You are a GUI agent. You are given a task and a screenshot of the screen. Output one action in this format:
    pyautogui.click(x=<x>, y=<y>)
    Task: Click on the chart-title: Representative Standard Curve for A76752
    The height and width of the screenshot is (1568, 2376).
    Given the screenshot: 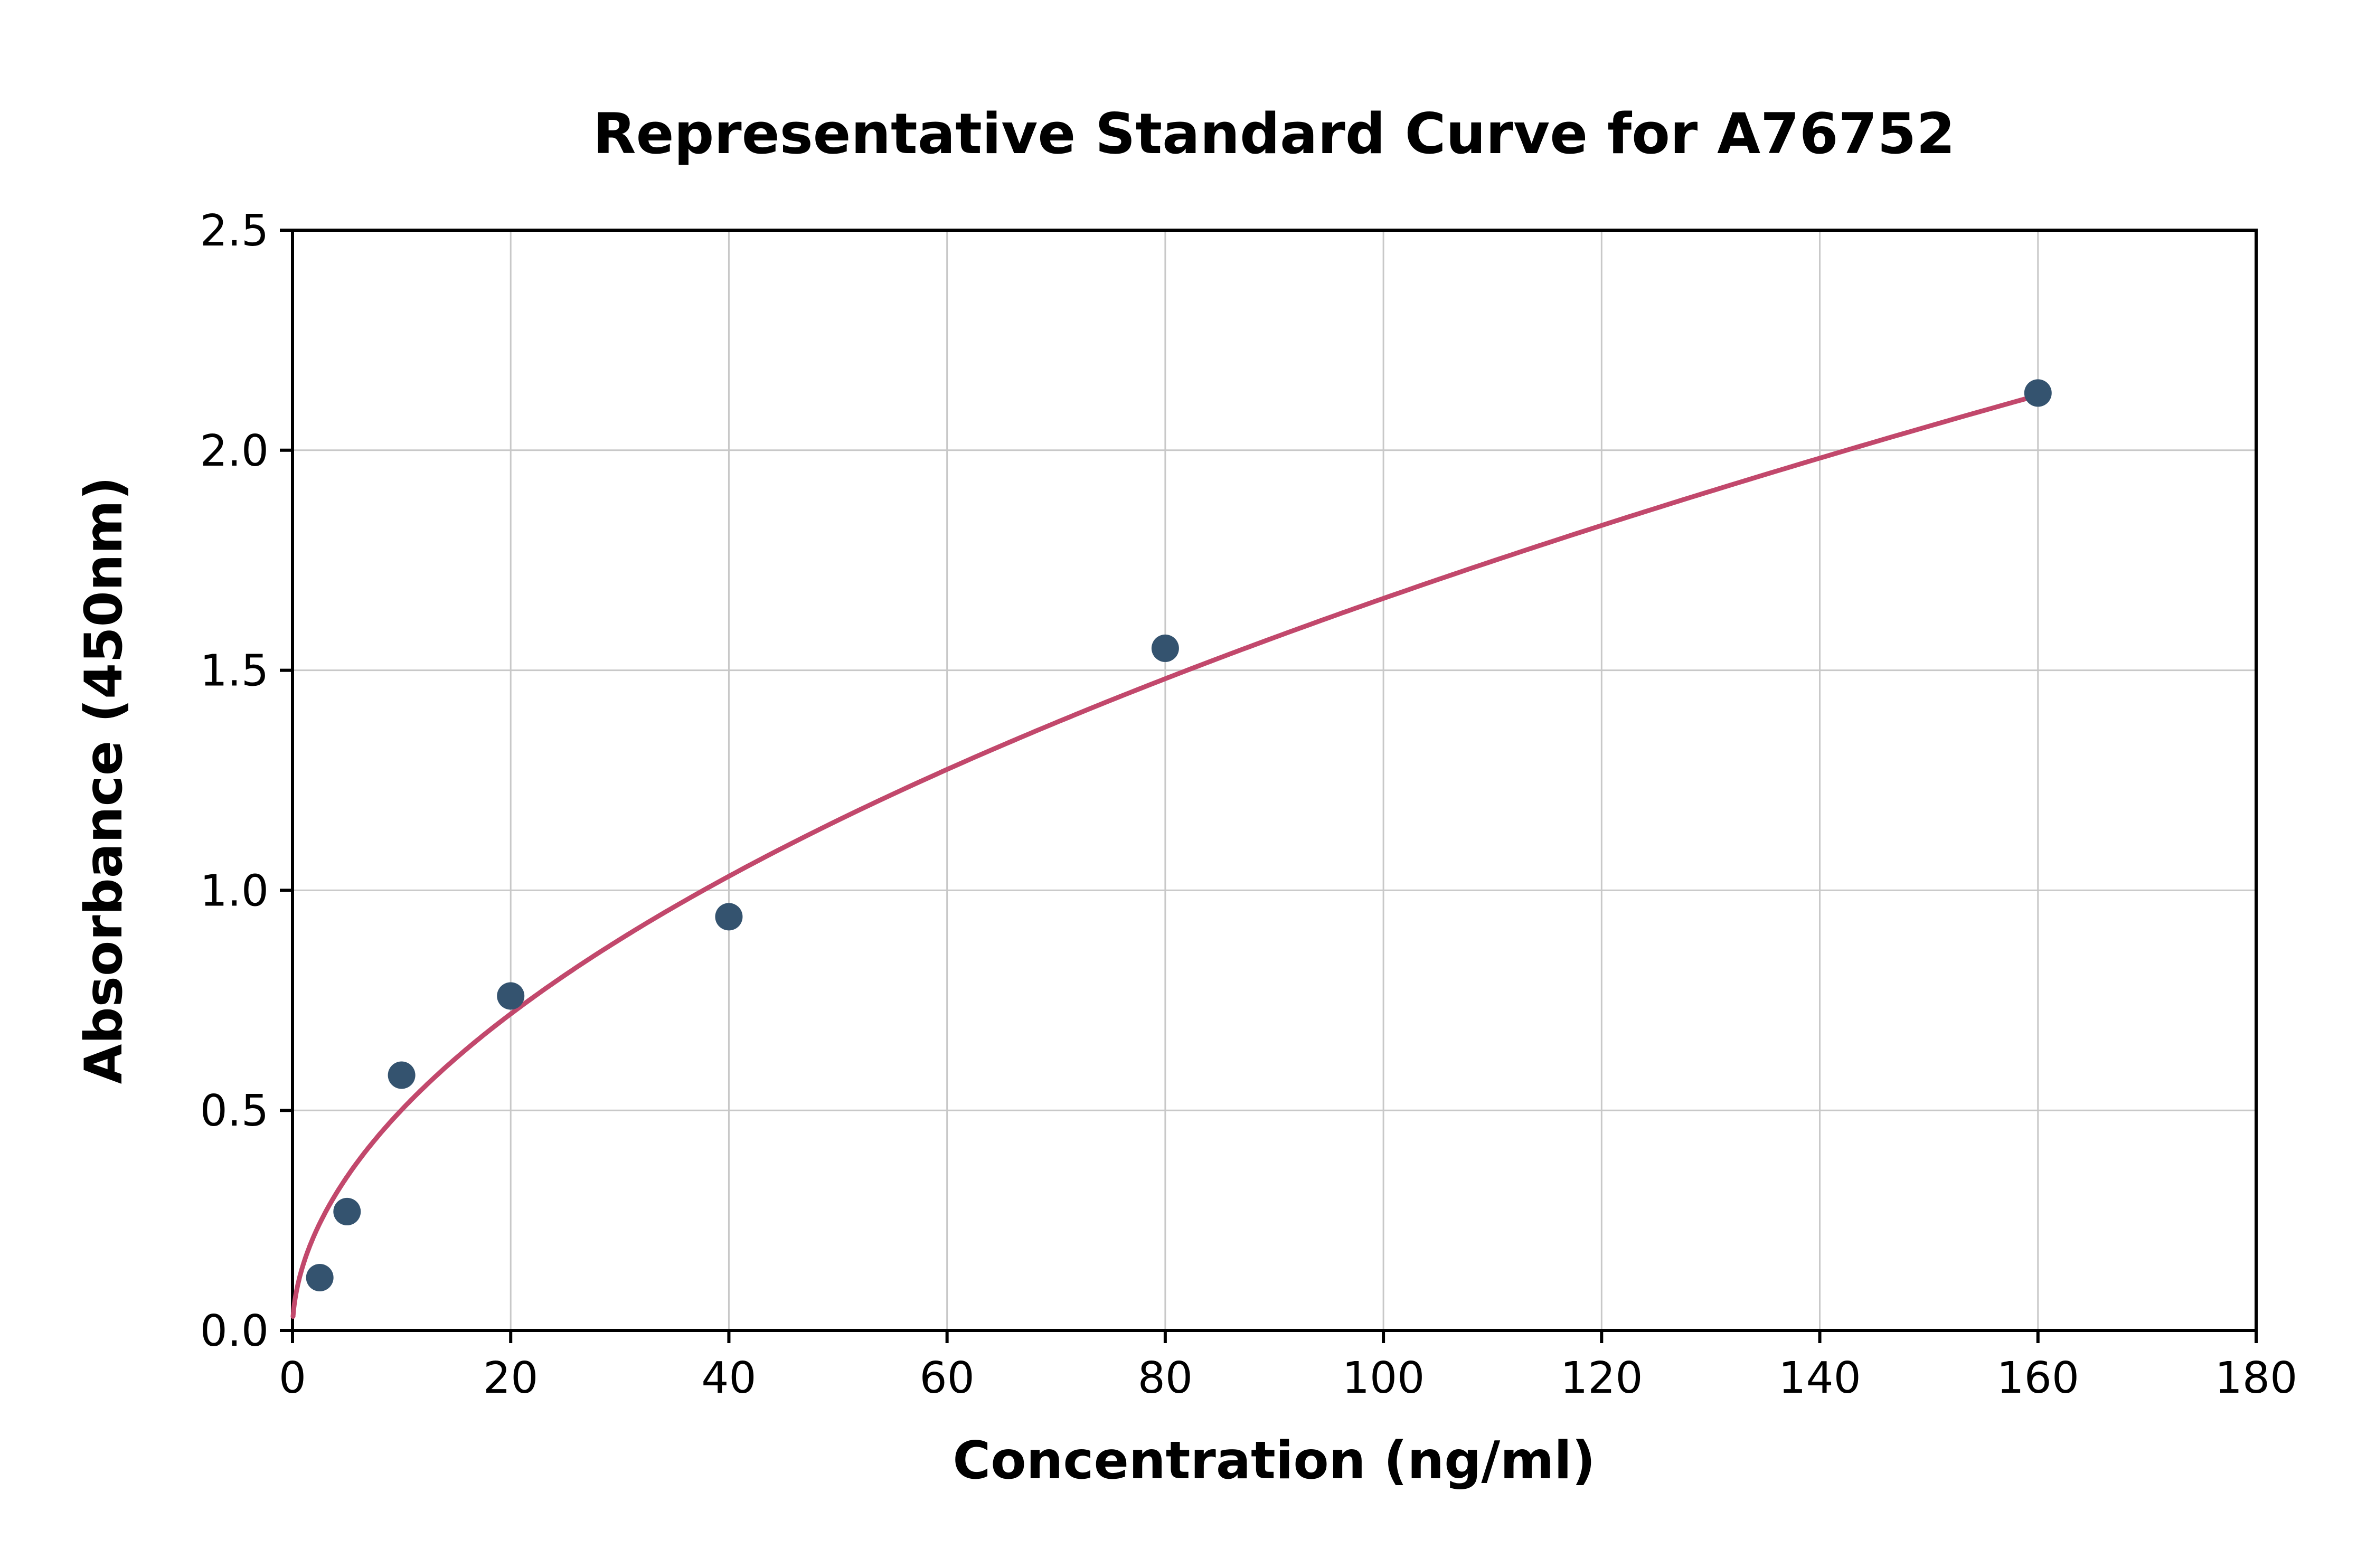 What is the action you would take?
    pyautogui.click(x=1274, y=133)
    